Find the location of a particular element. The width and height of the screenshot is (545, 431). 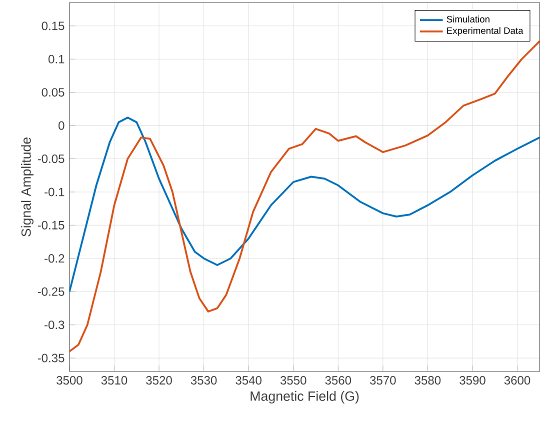

y-tick-label: -0.35 is located at coordinates (51, 358).